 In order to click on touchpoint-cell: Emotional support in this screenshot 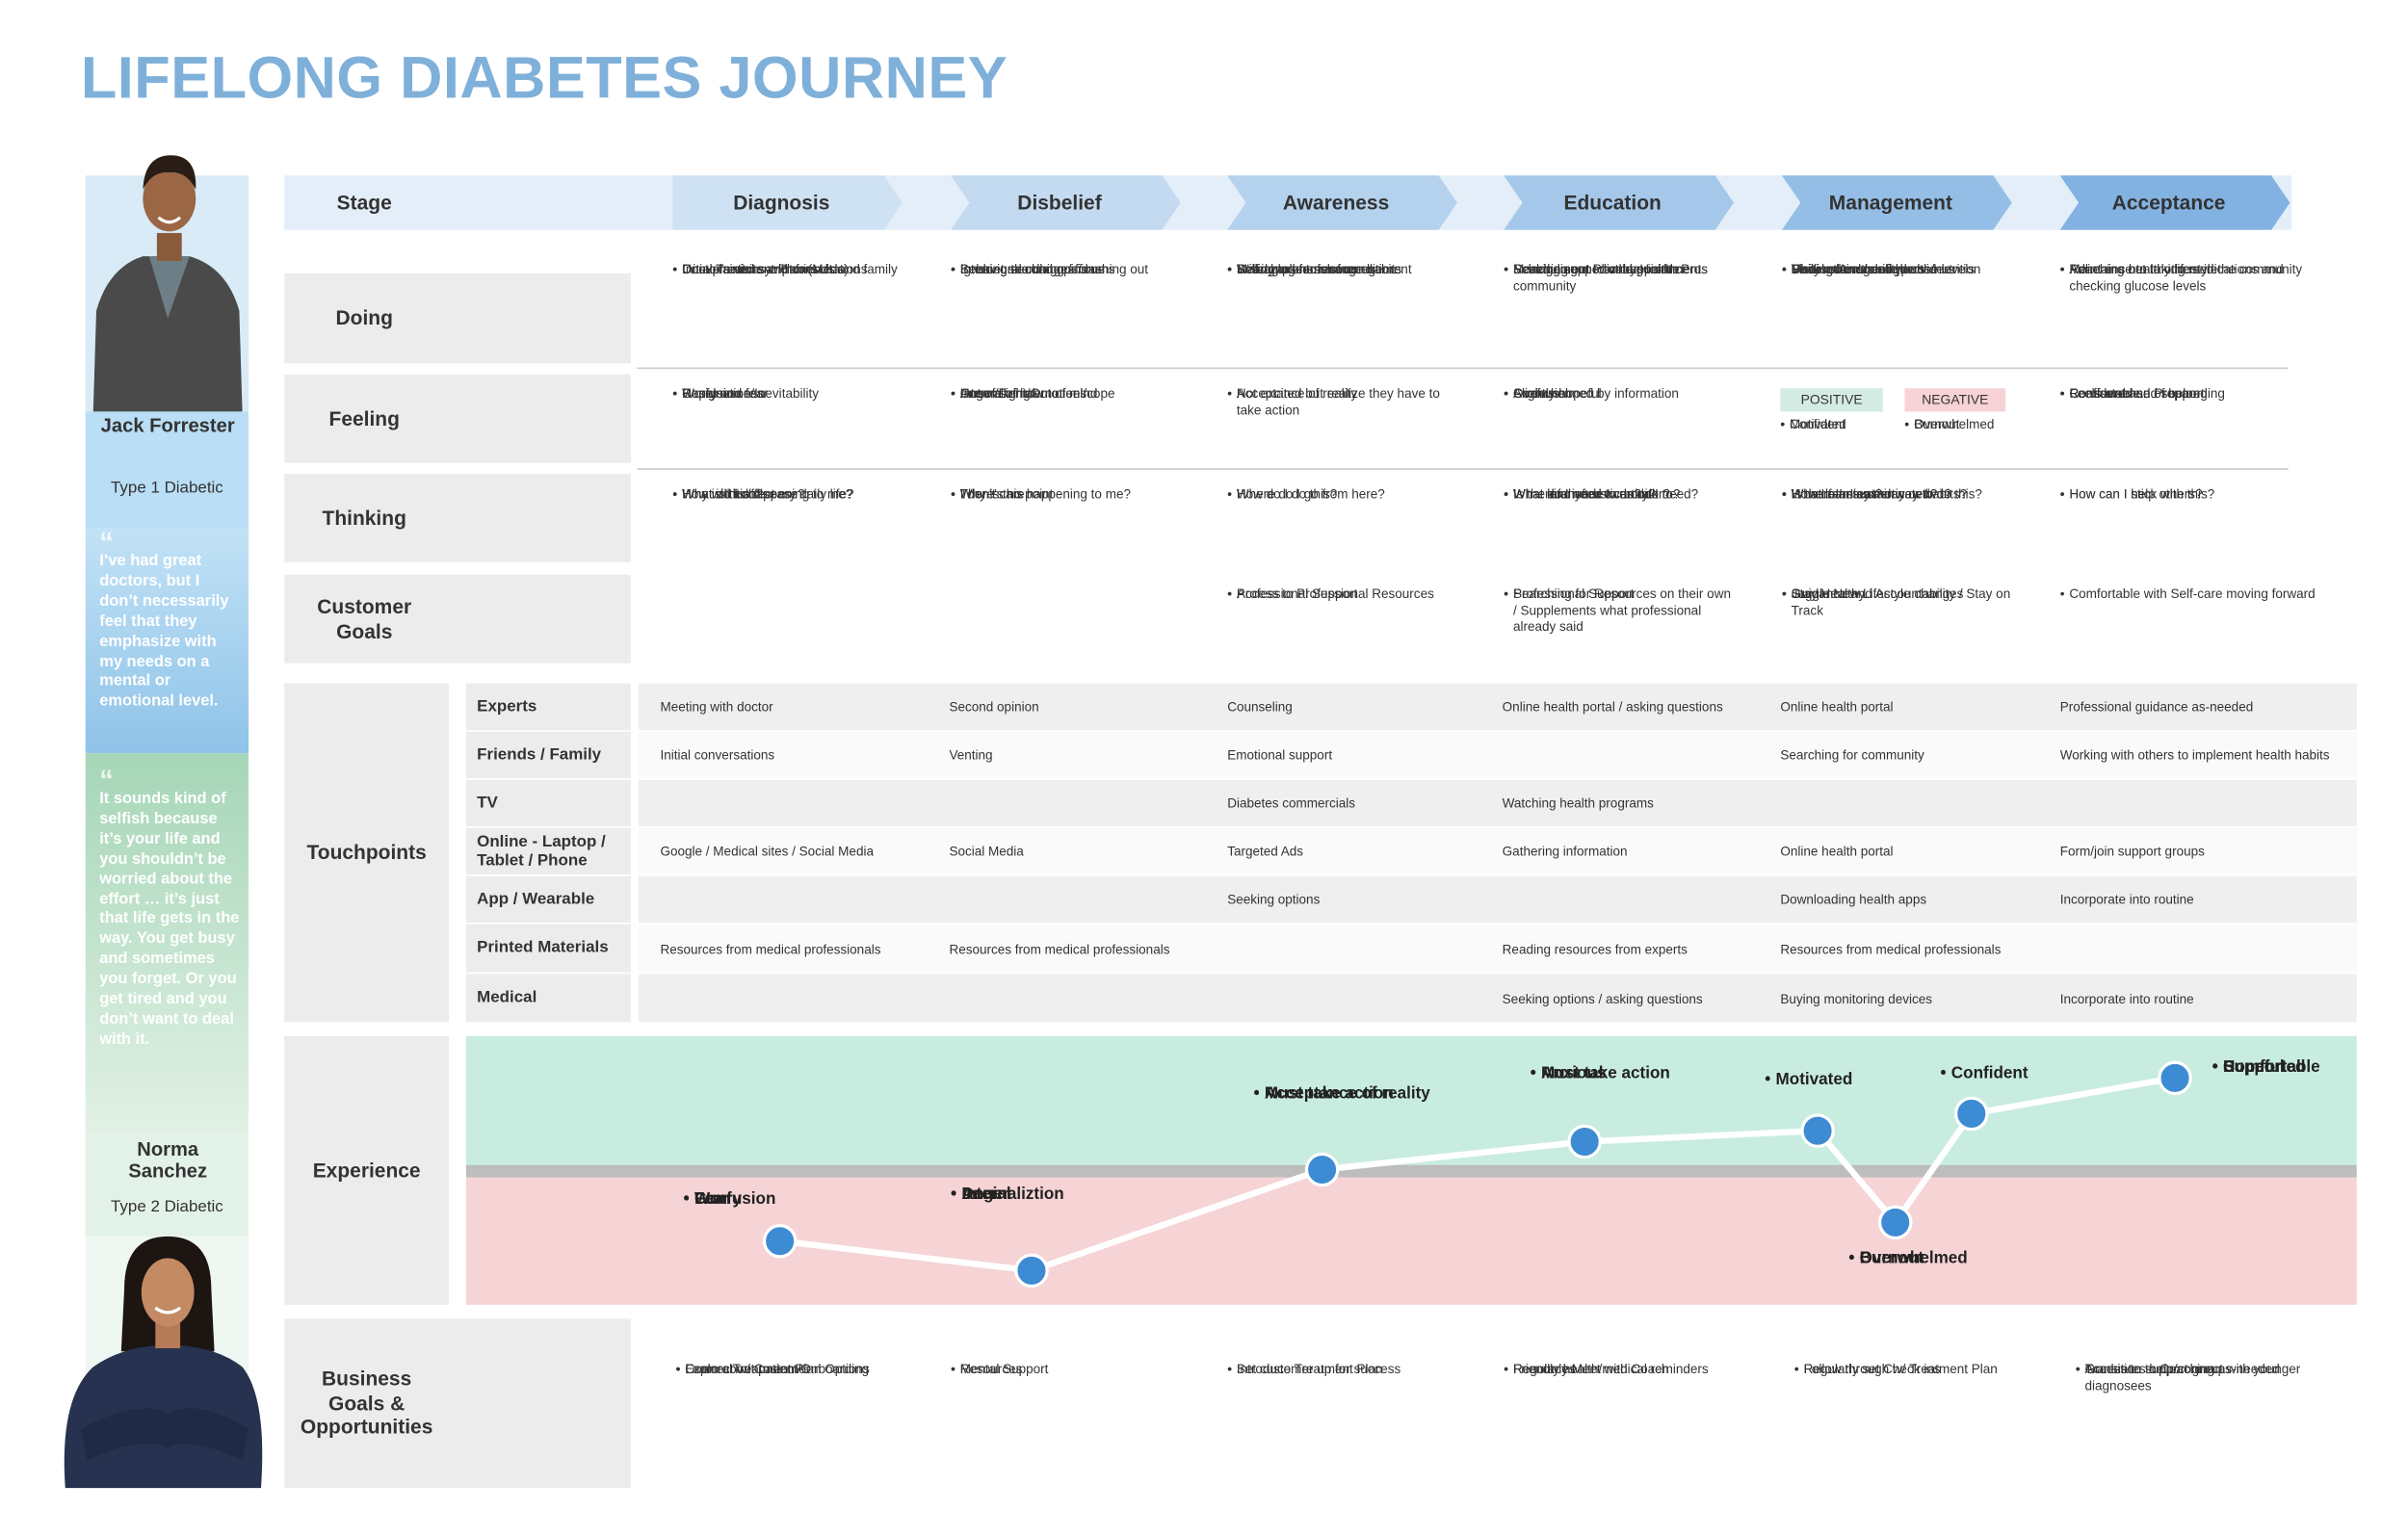, I will do `click(1280, 754)`.